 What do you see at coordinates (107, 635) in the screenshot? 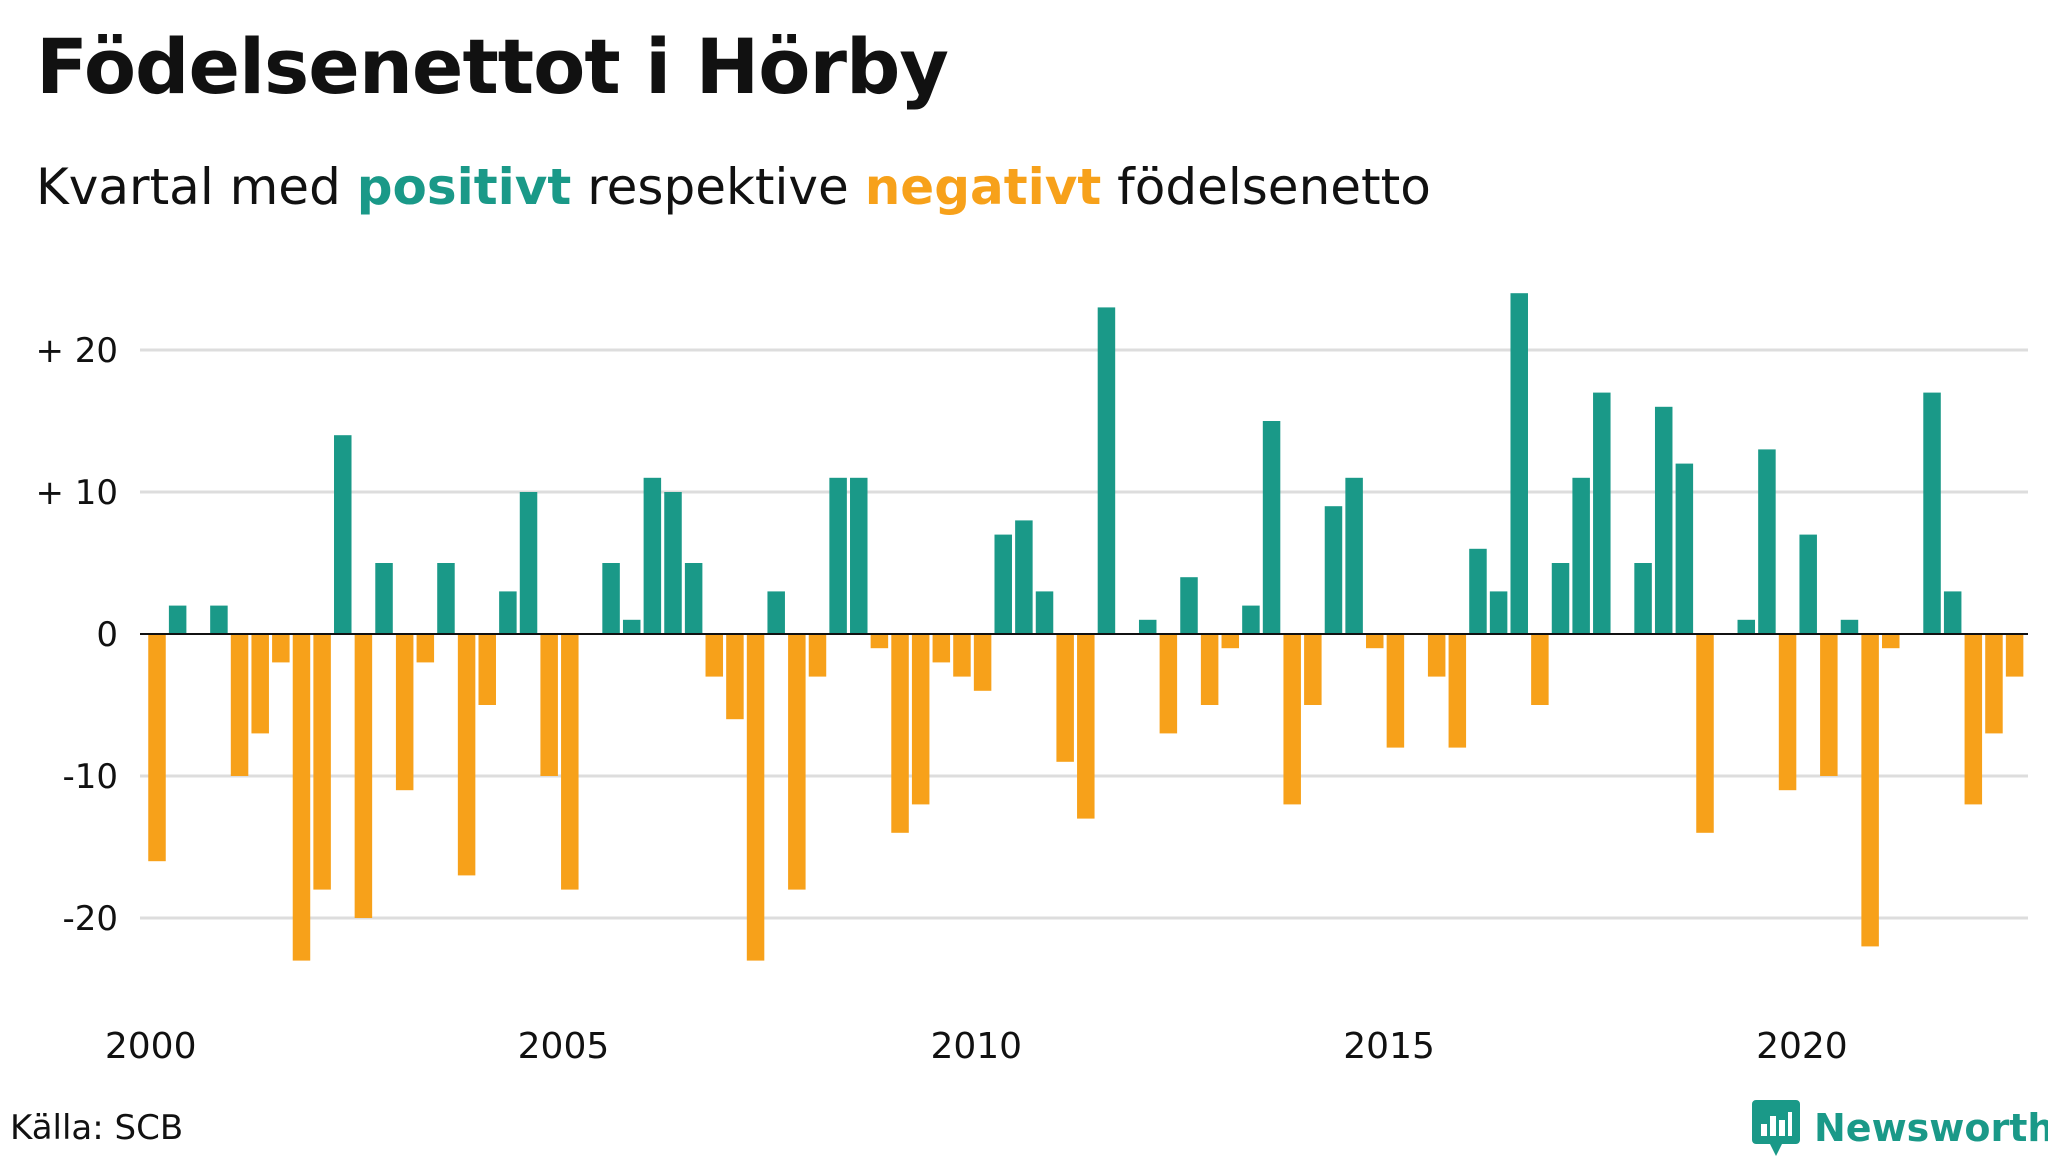
I see `y-tick-label: 0` at bounding box center [107, 635].